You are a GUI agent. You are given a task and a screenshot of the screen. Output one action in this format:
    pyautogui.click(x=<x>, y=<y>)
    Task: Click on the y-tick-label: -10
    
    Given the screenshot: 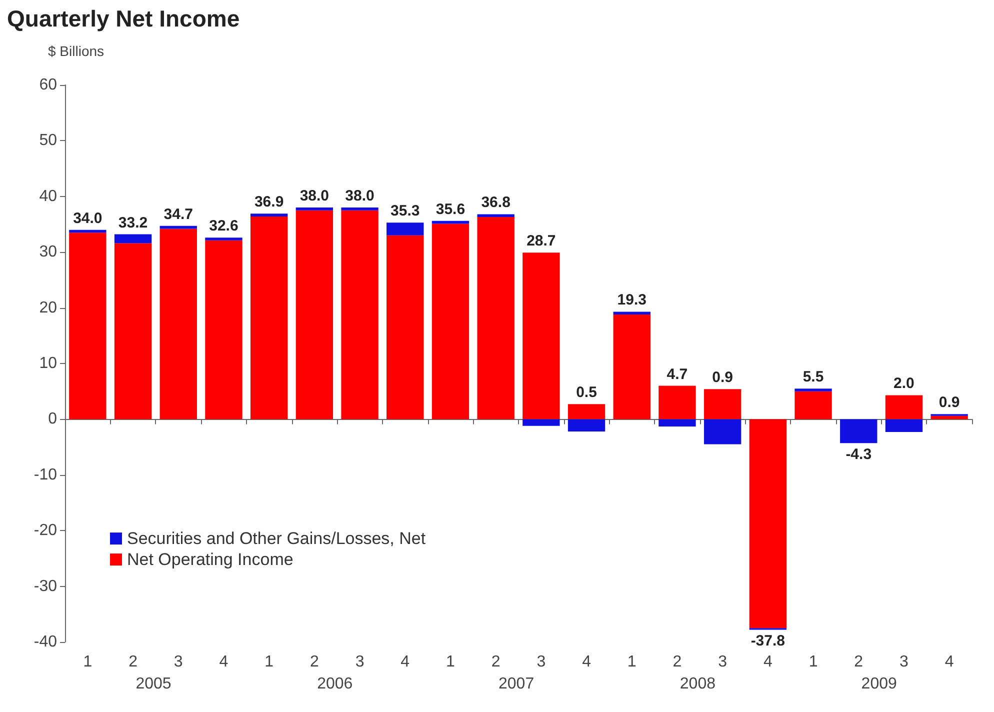 What is the action you would take?
    pyautogui.click(x=46, y=475)
    